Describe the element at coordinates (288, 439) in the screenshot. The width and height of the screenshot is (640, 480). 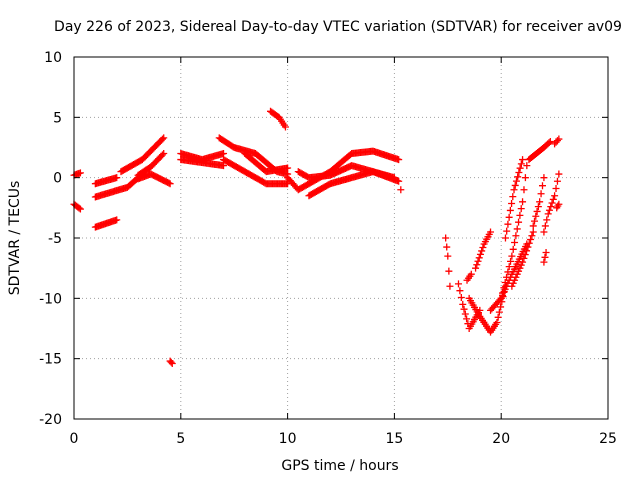
I see `x-tick-label: 10` at that location.